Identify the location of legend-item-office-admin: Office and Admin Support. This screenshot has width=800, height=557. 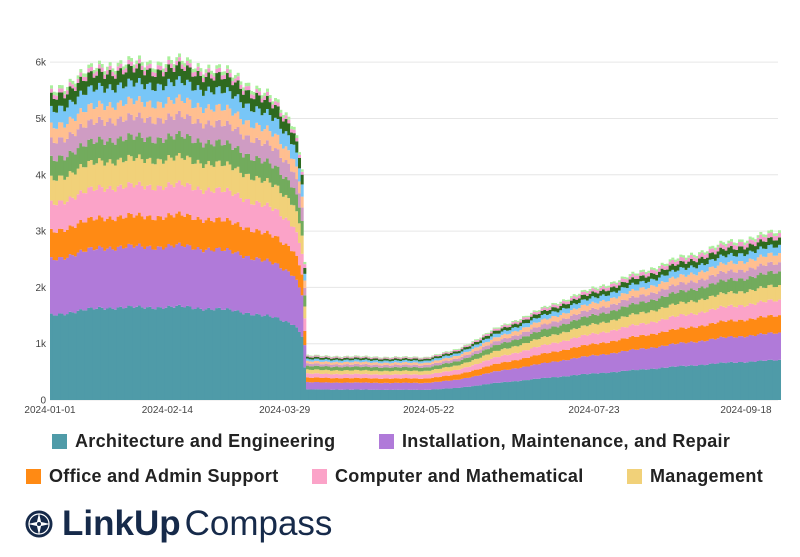
(152, 476).